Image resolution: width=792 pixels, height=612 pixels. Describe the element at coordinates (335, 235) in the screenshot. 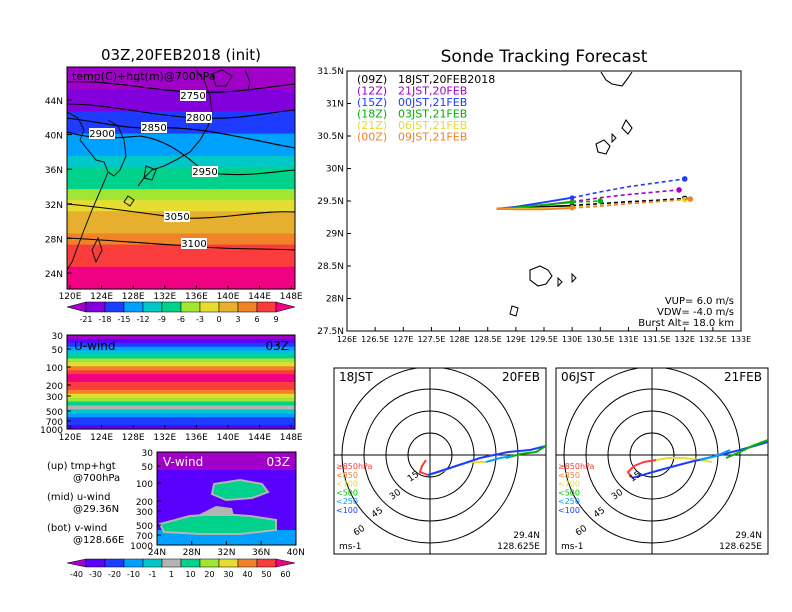

I see `lat-tick-label: 29N` at that location.